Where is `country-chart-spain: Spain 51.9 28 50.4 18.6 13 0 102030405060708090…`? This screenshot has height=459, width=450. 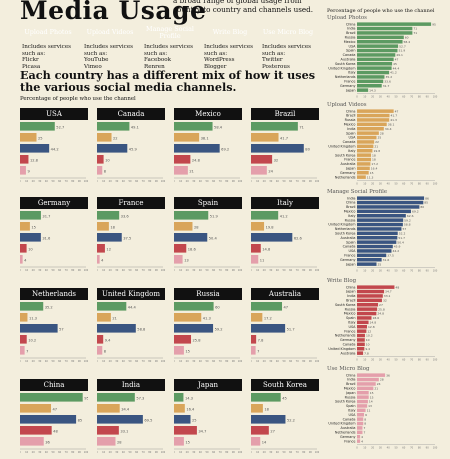 country-chart-spain: Spain 51.9 28 50.4 18.6 13 0 102030405060708090… is located at coordinates (208, 237).